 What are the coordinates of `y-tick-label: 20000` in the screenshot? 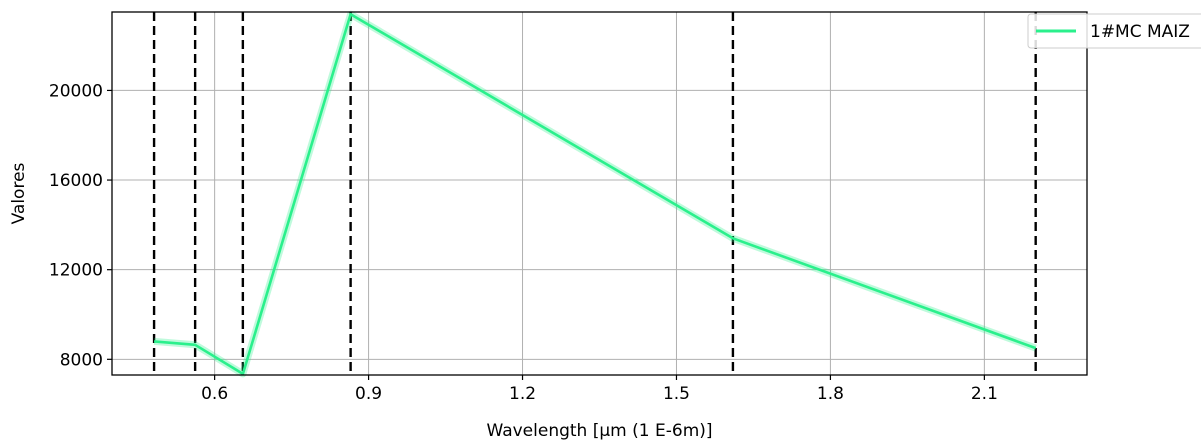 It's located at (76, 91).